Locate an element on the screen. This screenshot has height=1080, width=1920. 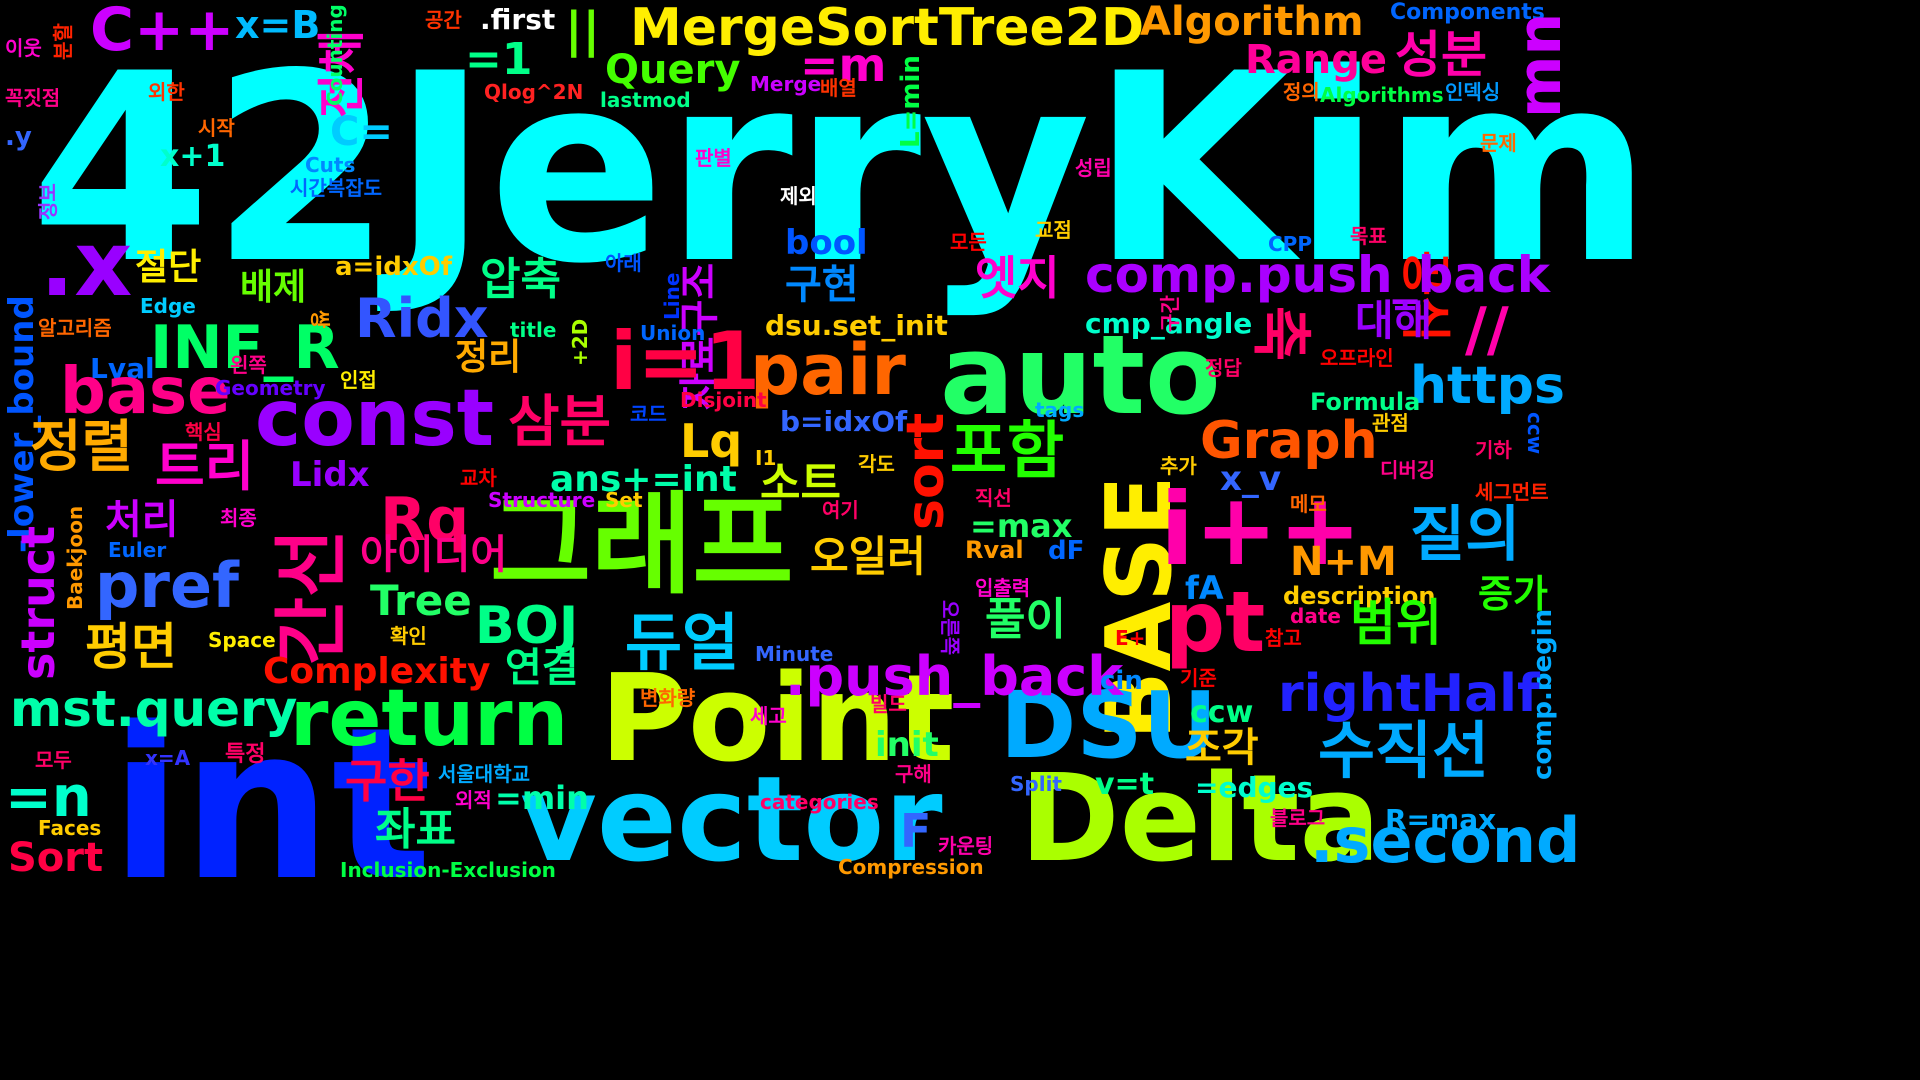
cloud-word: 범위 is located at coordinates (1396, 623).